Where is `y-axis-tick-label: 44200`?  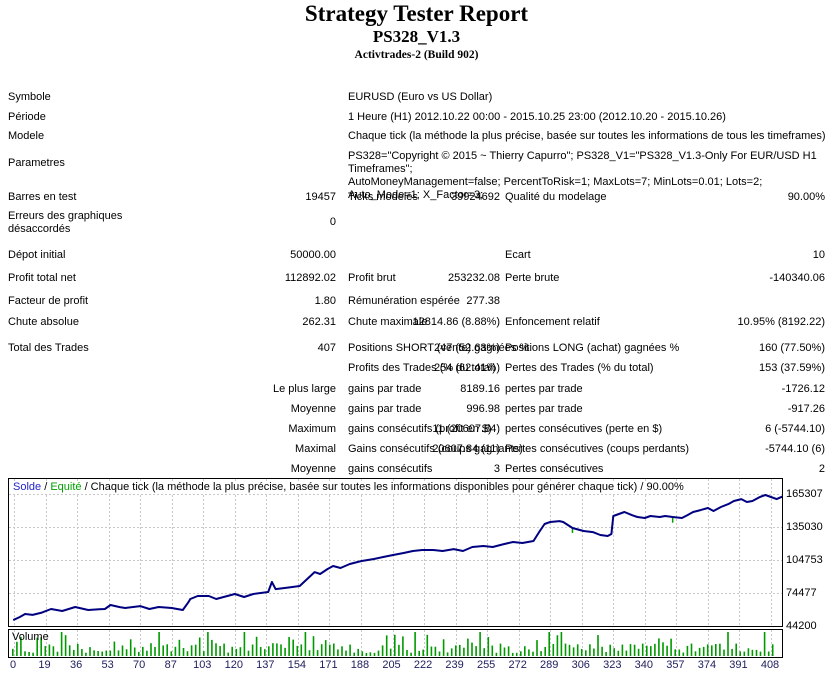 y-axis-tick-label: 44200 is located at coordinates (801, 626).